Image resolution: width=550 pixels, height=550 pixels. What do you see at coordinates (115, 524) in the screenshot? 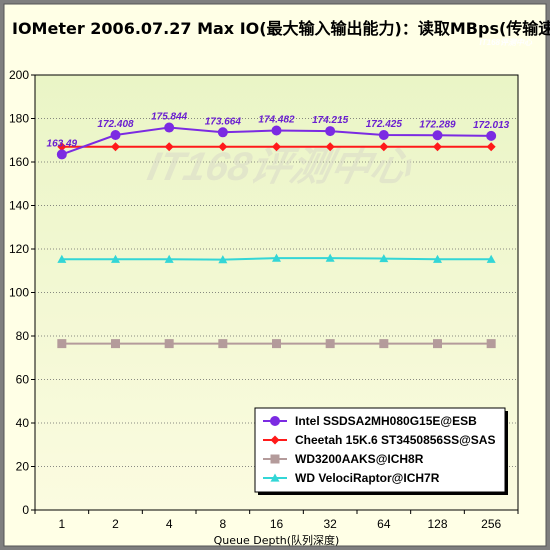
I see `x-tick-label-2: 2` at bounding box center [115, 524].